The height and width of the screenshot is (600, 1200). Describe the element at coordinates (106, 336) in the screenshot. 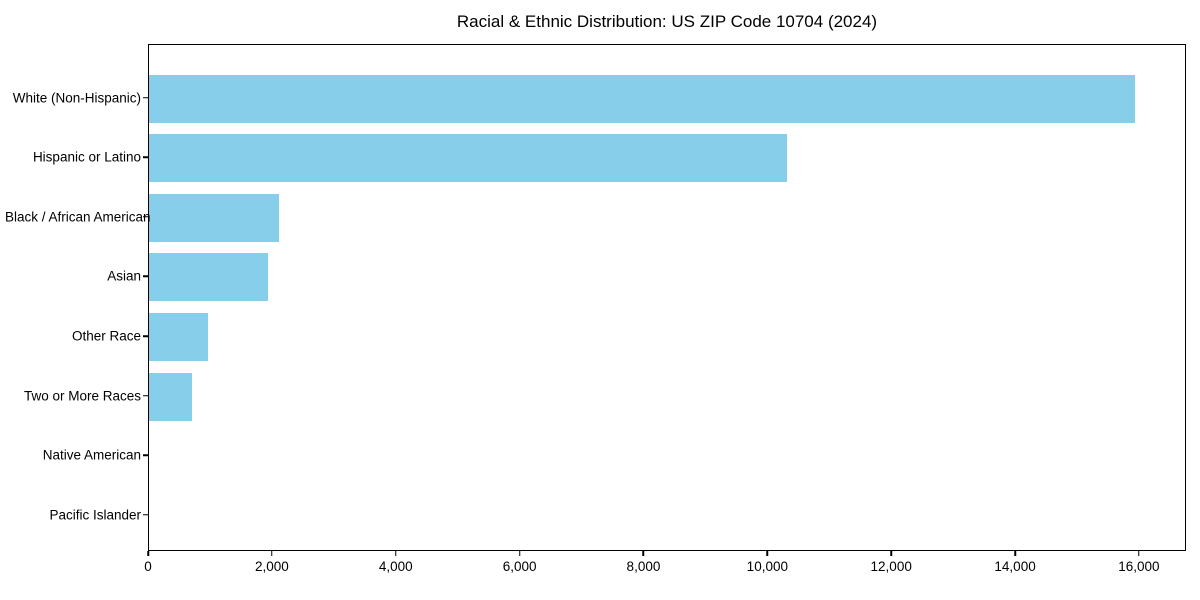

I see `y-tick-label: Other Race` at that location.